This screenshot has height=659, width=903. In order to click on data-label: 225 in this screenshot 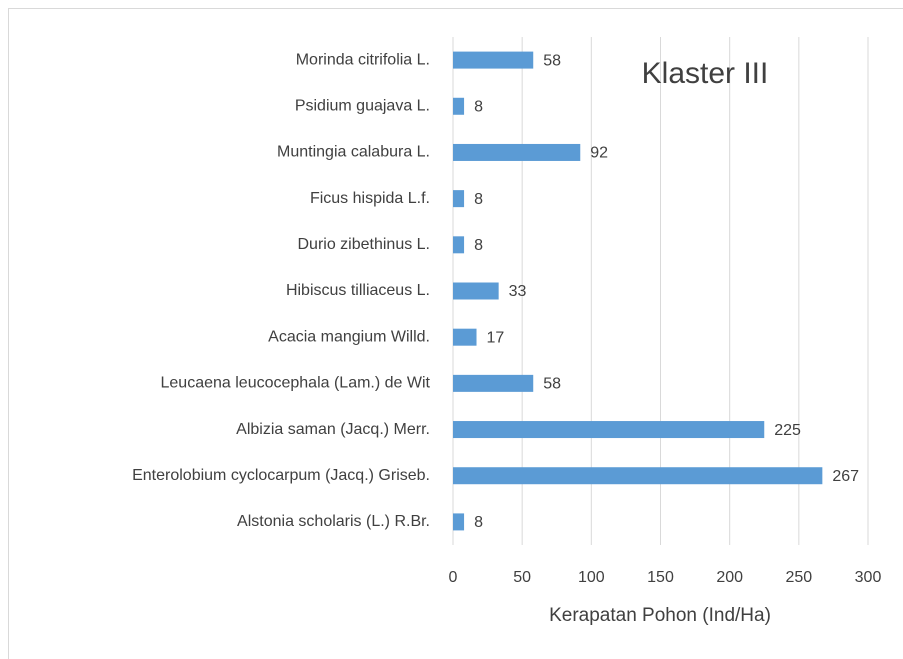, I will do `click(787, 430)`.